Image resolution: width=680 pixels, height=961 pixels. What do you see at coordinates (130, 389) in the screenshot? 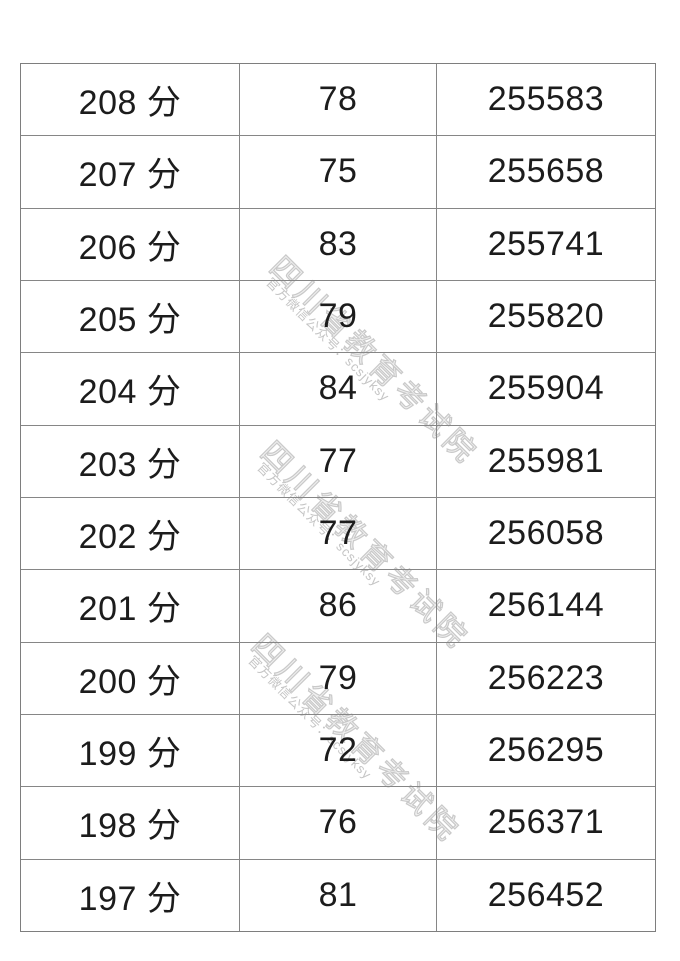
I see `cell-score: 204 分` at bounding box center [130, 389].